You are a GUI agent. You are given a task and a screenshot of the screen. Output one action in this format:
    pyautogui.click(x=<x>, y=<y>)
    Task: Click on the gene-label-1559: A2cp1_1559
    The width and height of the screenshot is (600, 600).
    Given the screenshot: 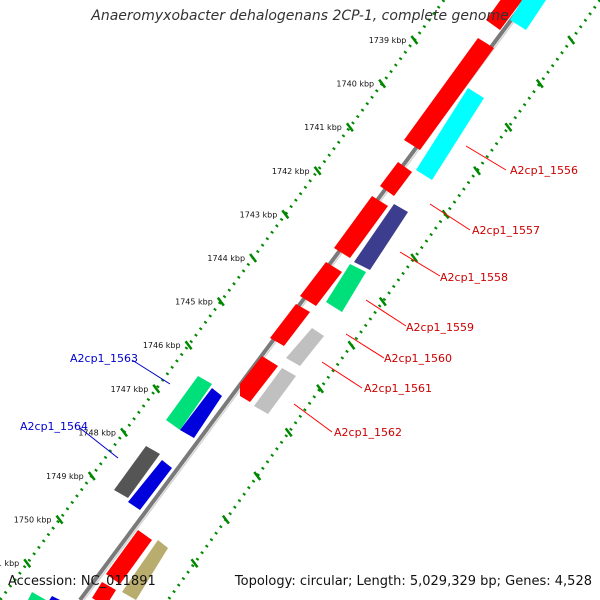 What is the action you would take?
    pyautogui.click(x=440, y=327)
    